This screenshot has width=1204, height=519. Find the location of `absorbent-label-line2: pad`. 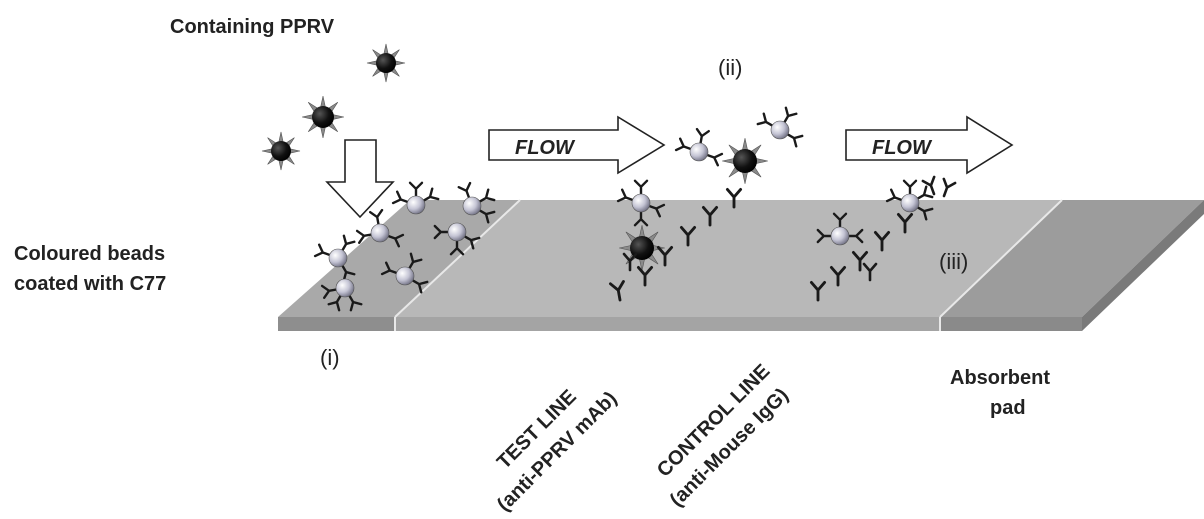

absorbent-label-line2: pad is located at coordinates (1008, 408).